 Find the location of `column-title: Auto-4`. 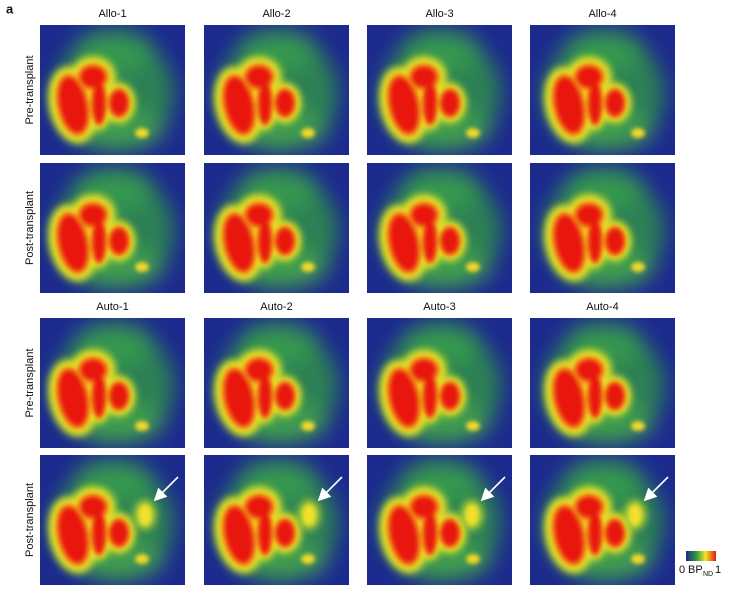

column-title: Auto-4 is located at coordinates (602, 307).